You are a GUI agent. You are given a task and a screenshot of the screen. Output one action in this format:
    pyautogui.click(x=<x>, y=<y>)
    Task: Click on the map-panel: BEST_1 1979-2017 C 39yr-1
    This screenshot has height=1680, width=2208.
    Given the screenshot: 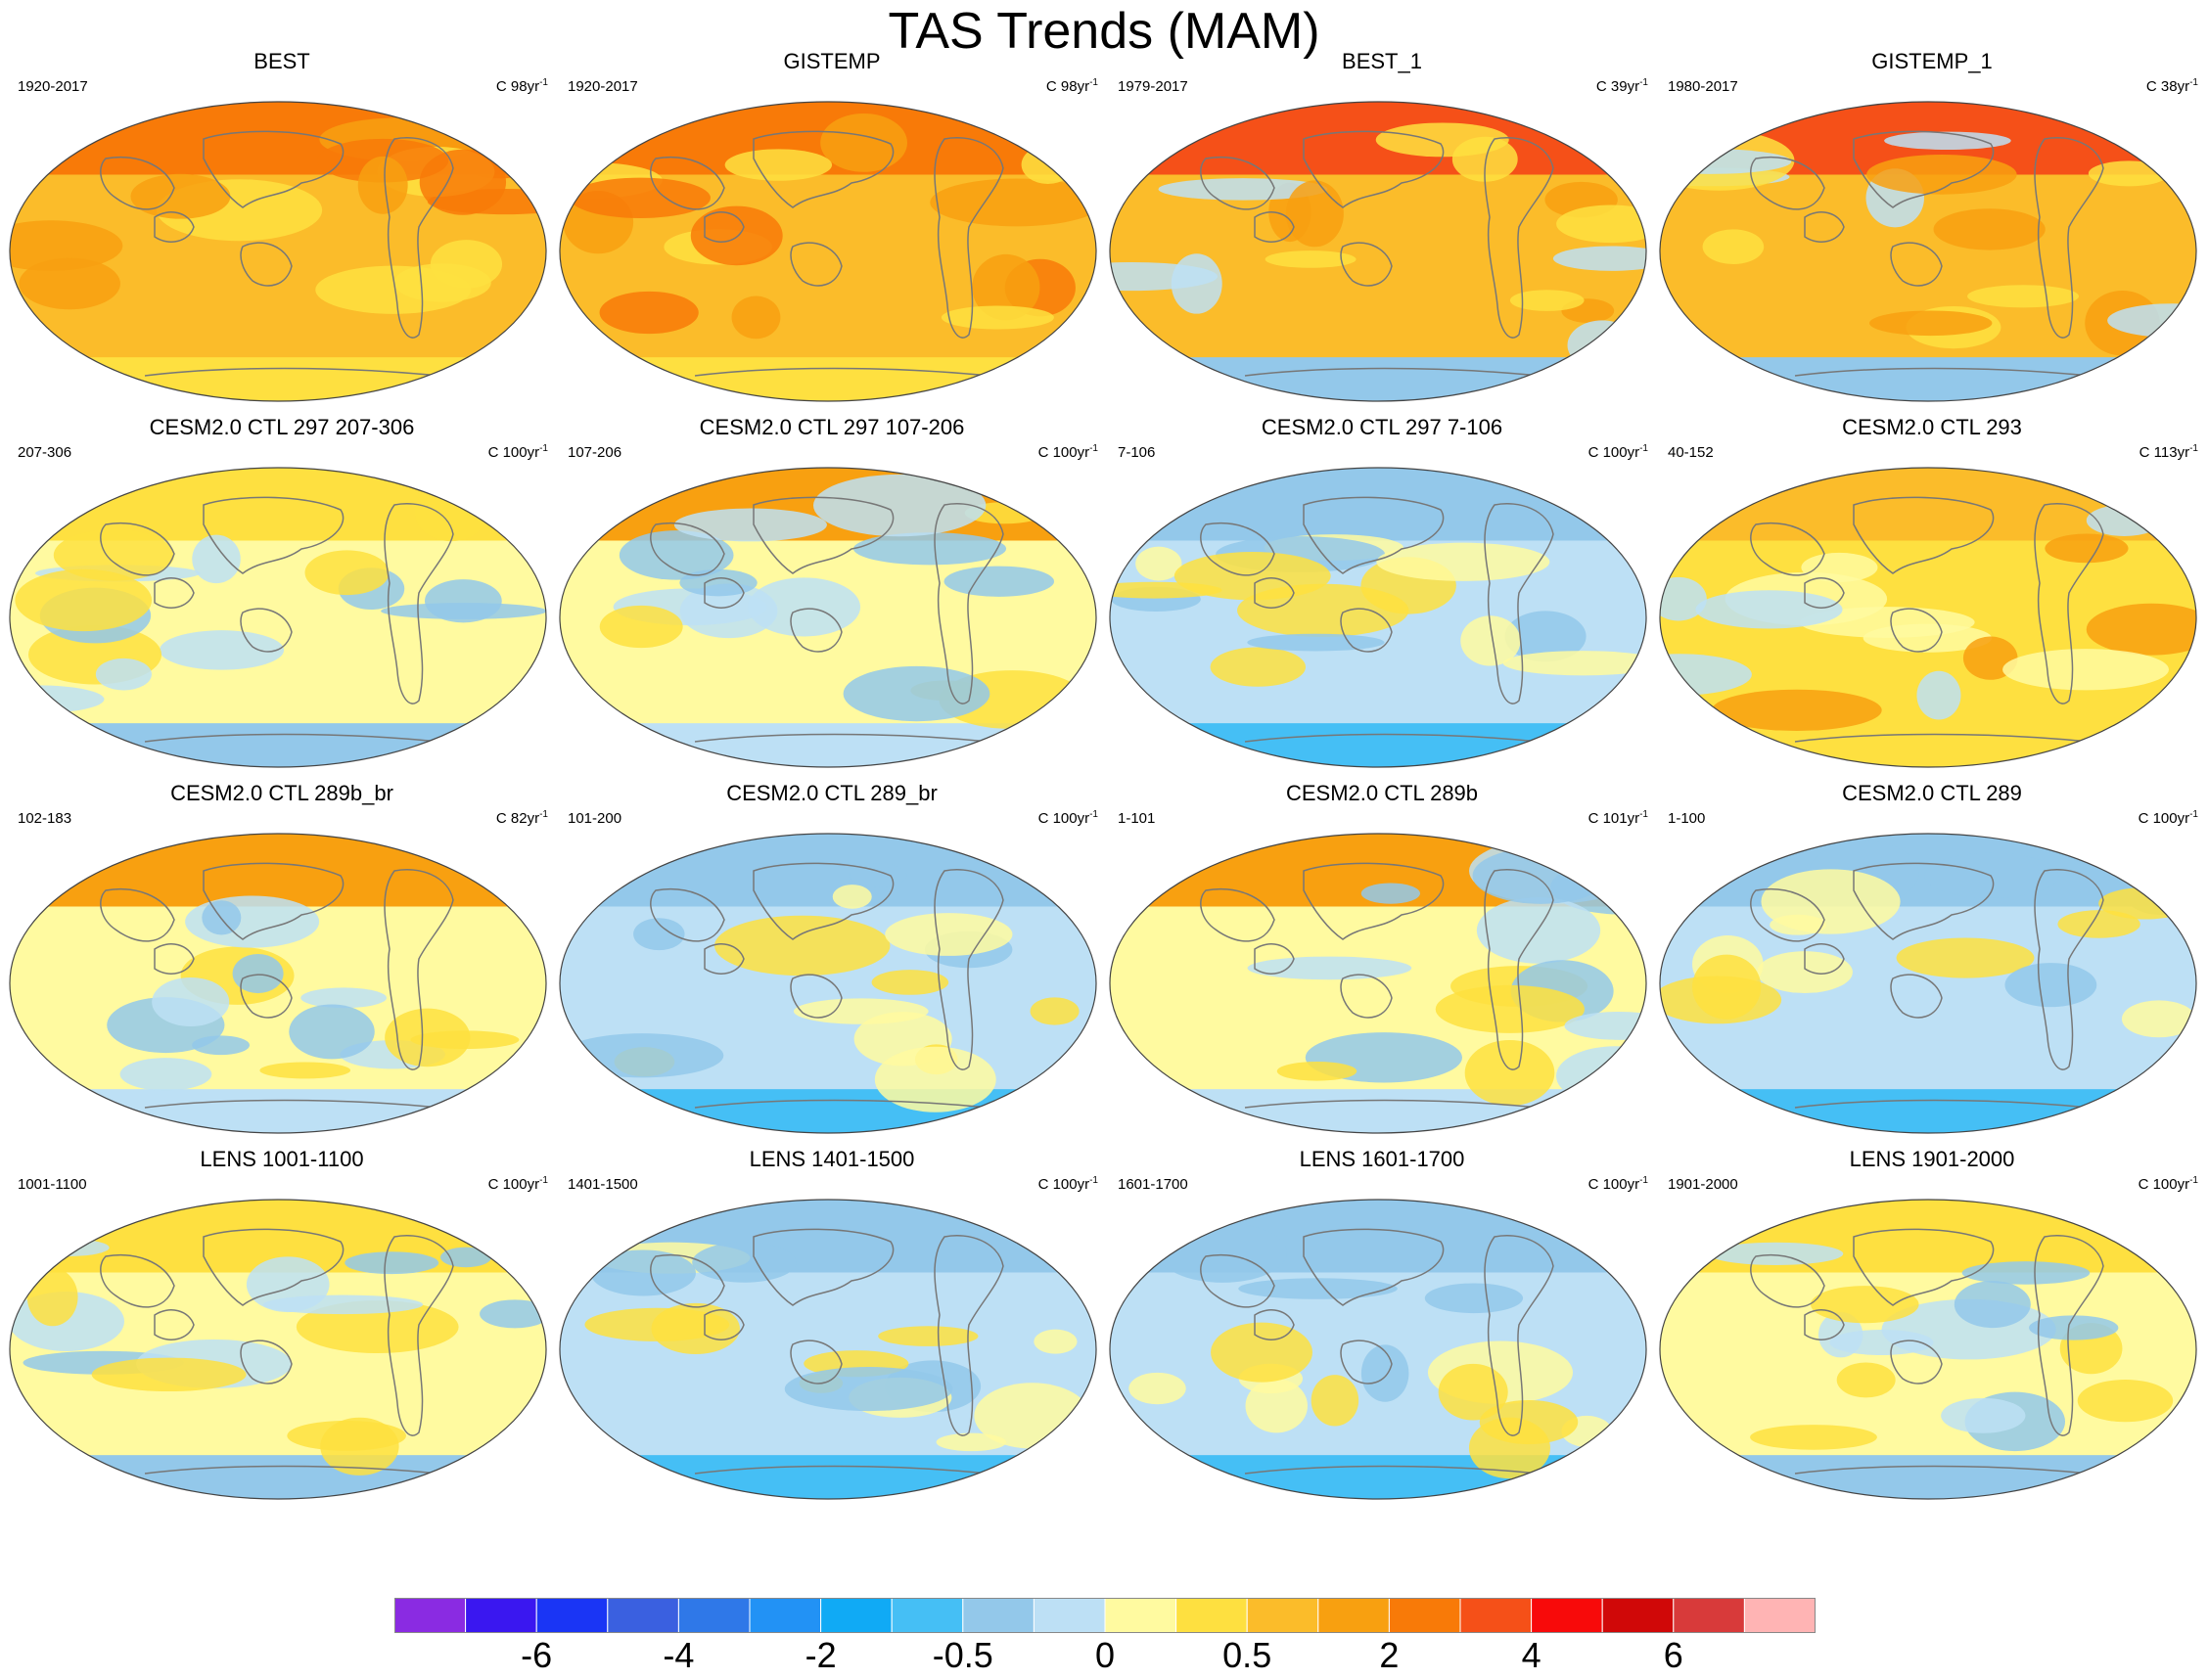 What is the action you would take?
    pyautogui.click(x=1382, y=220)
    